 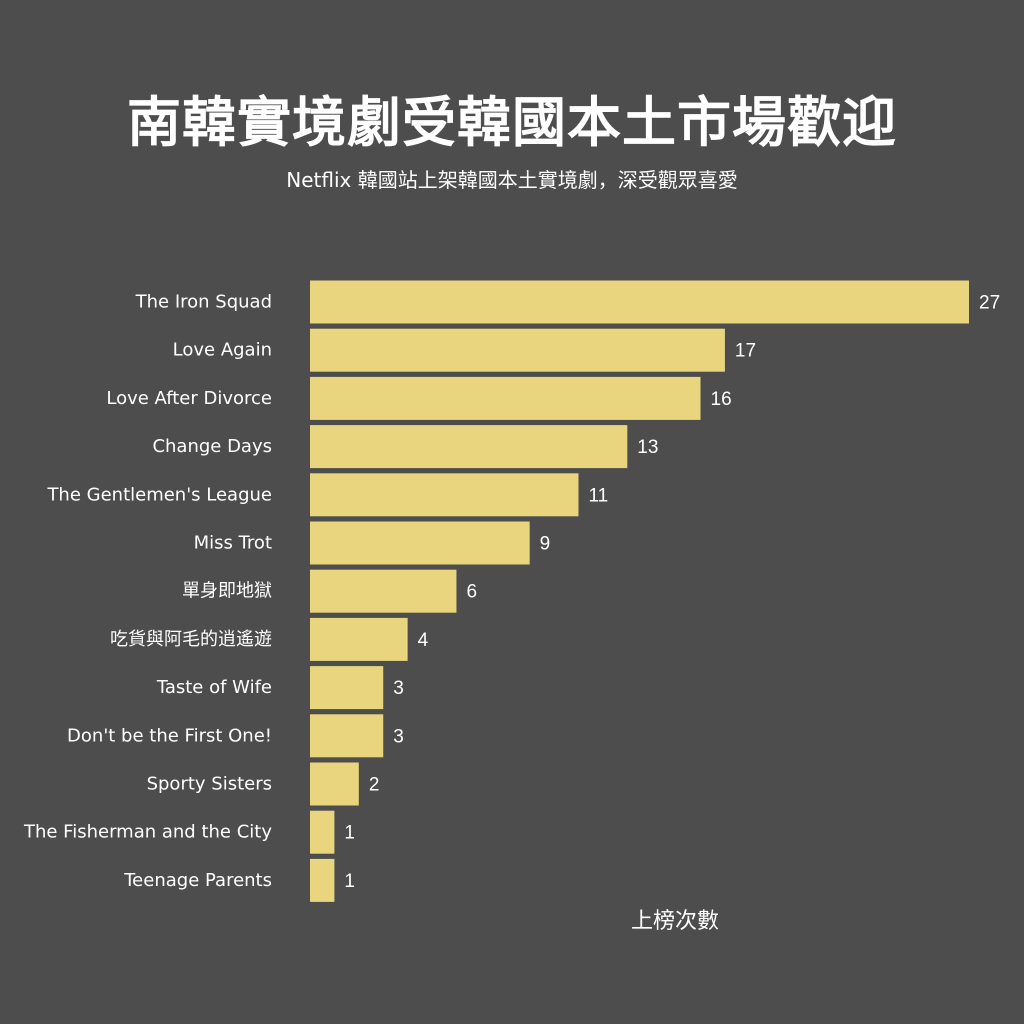 What do you see at coordinates (227, 591) in the screenshot?
I see `category-label: 單身即地獄` at bounding box center [227, 591].